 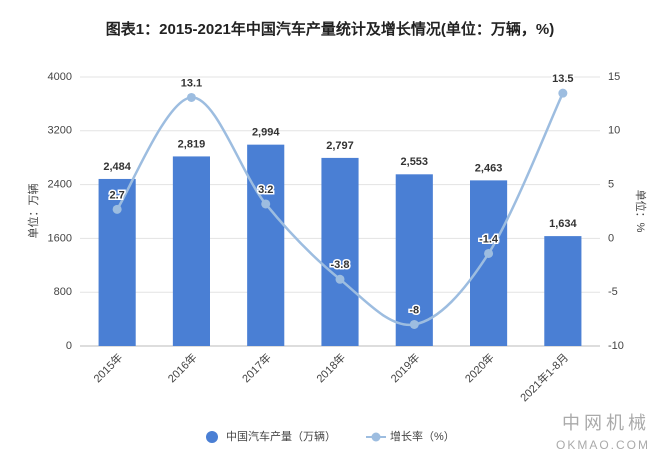 I want to click on y-tick-label: 1600, so click(x=60, y=238).